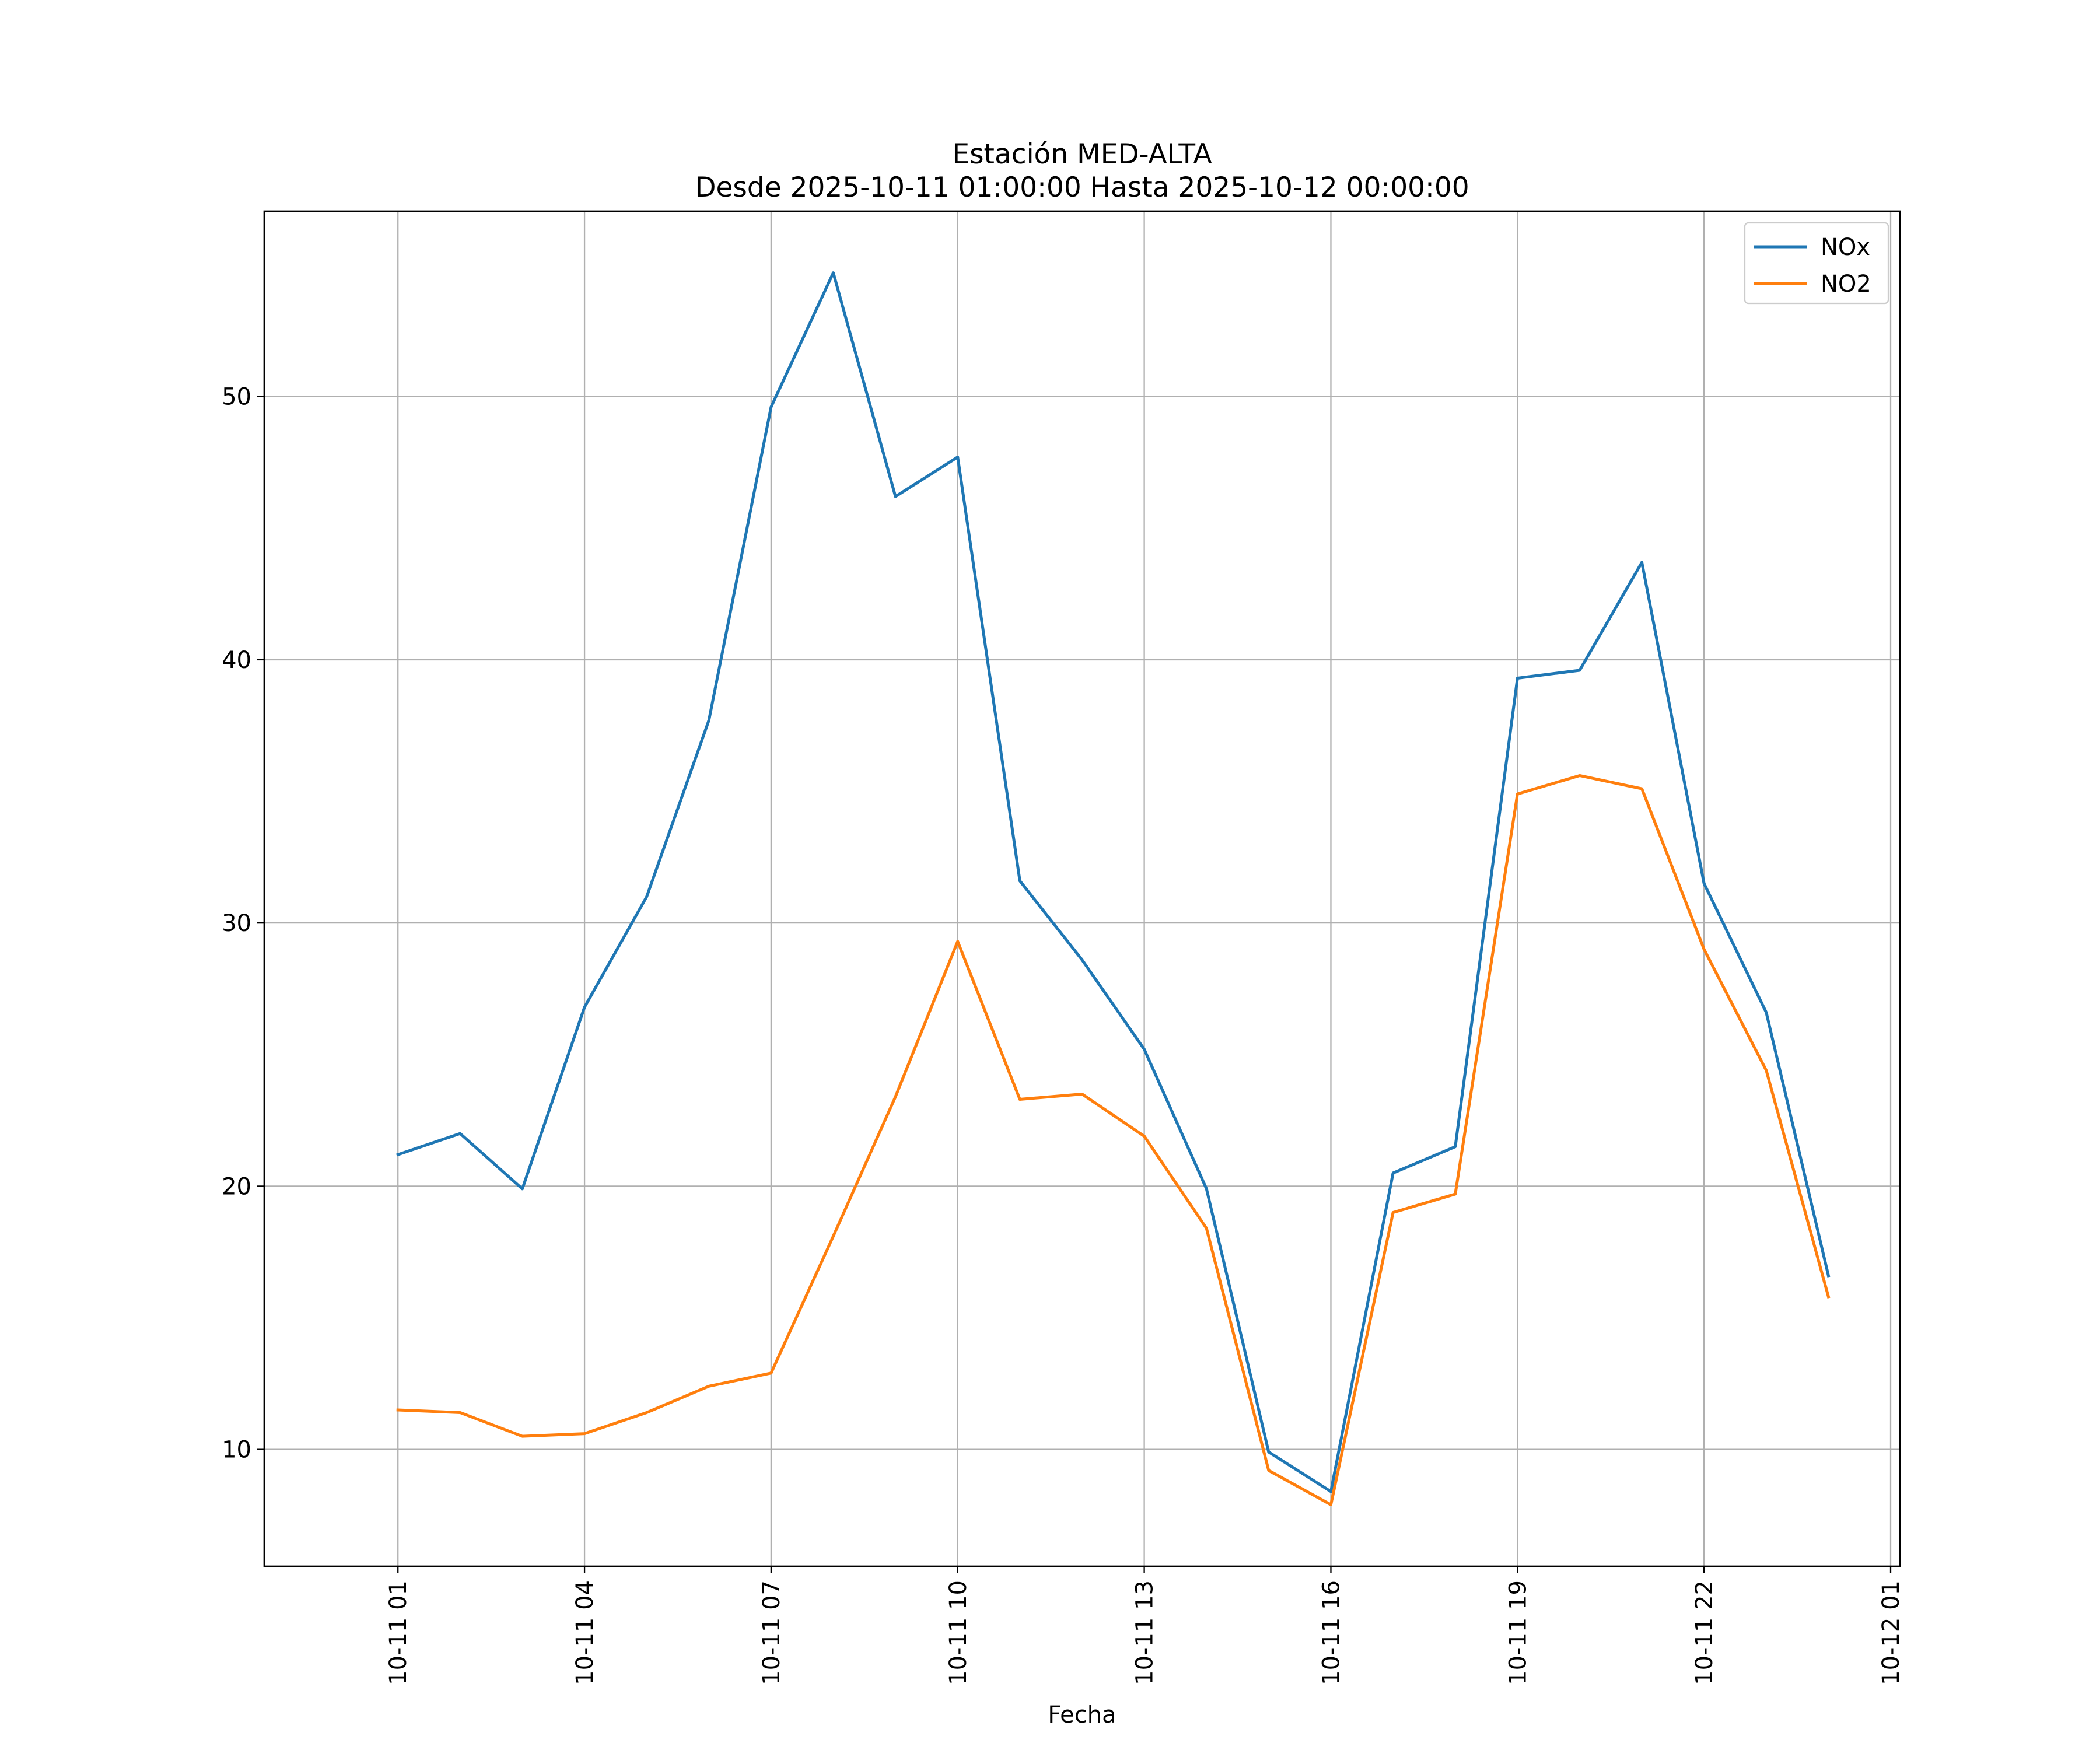 This screenshot has height=1753, width=2100. What do you see at coordinates (585, 1632) in the screenshot?
I see `x-tick-label: 10-11 04` at bounding box center [585, 1632].